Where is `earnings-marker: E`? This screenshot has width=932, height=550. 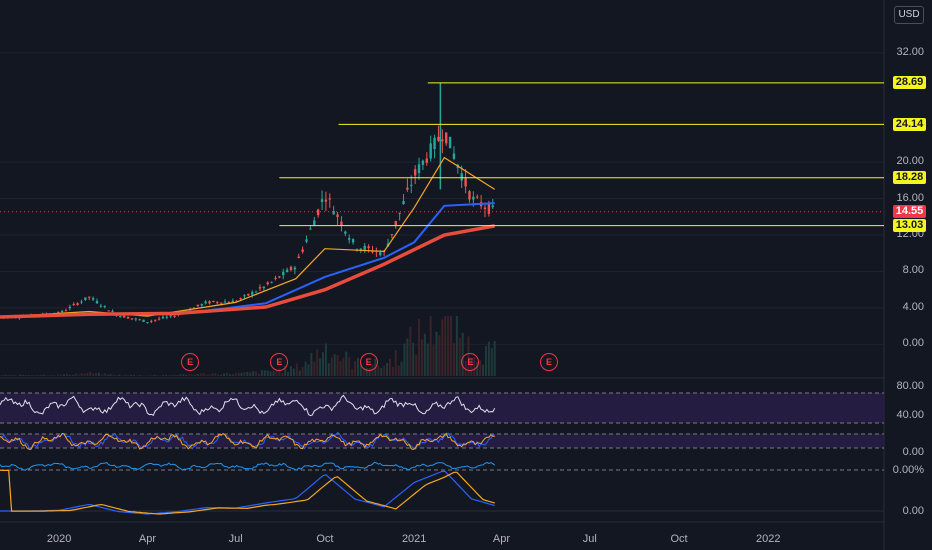
earnings-marker: E is located at coordinates (279, 362).